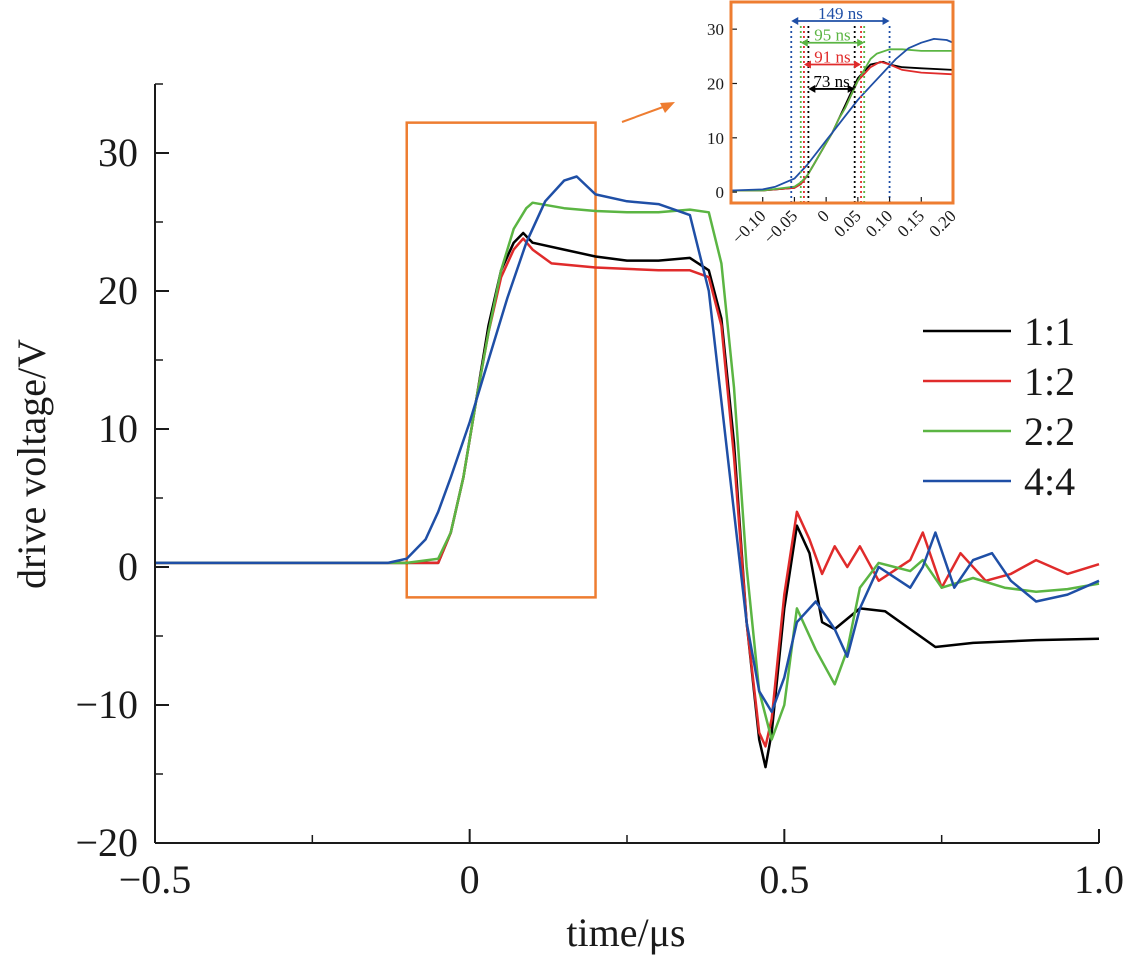 This screenshot has width=1133, height=963. I want to click on duration-annotation: 91 ns, so click(832, 58).